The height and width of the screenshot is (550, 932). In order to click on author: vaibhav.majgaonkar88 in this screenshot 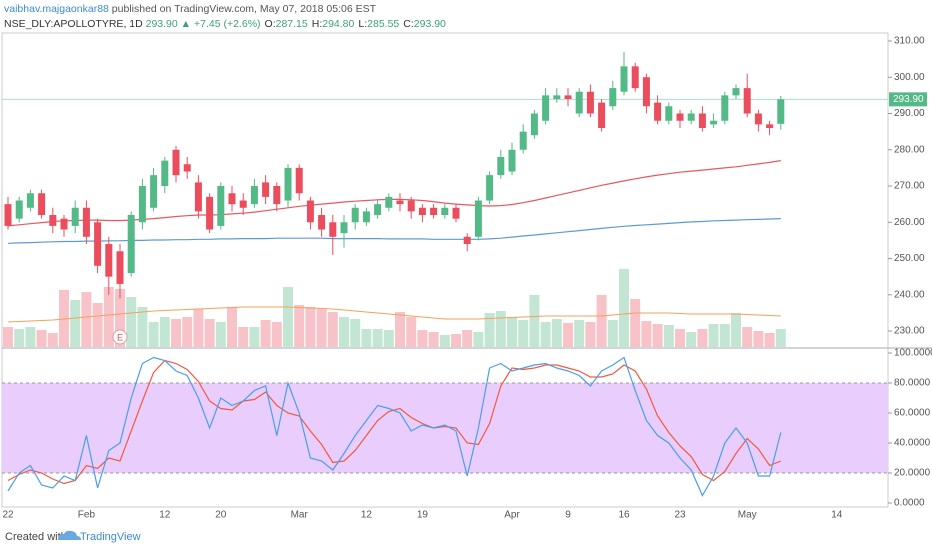, I will do `click(56, 9)`.